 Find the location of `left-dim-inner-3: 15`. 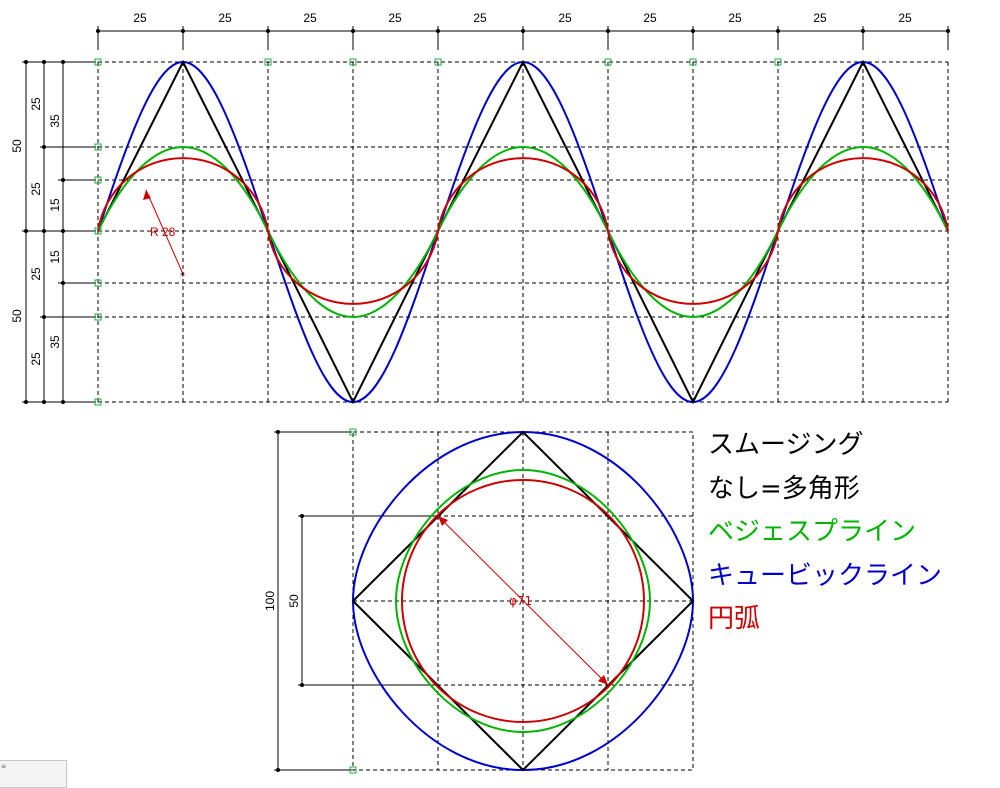

left-dim-inner-3: 15 is located at coordinates (55, 257).